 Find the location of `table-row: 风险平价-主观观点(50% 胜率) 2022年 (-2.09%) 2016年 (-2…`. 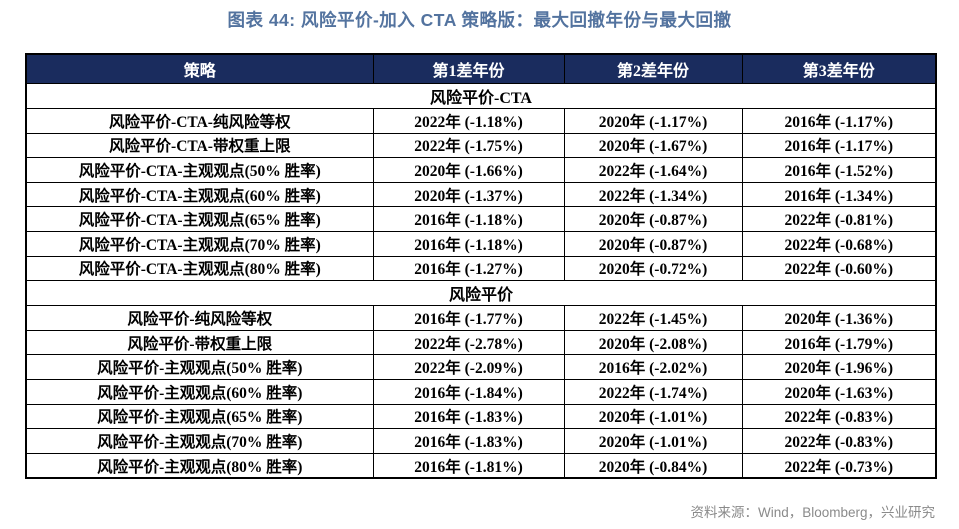

table-row: 风险平价-主观观点(50% 胜率) 2022年 (-2.09%) 2016年 (-2… is located at coordinates (481, 367).